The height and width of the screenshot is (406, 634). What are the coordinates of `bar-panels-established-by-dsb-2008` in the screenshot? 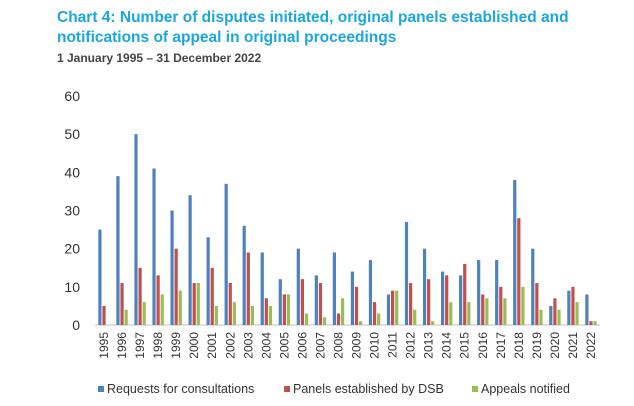 It's located at (338, 319).